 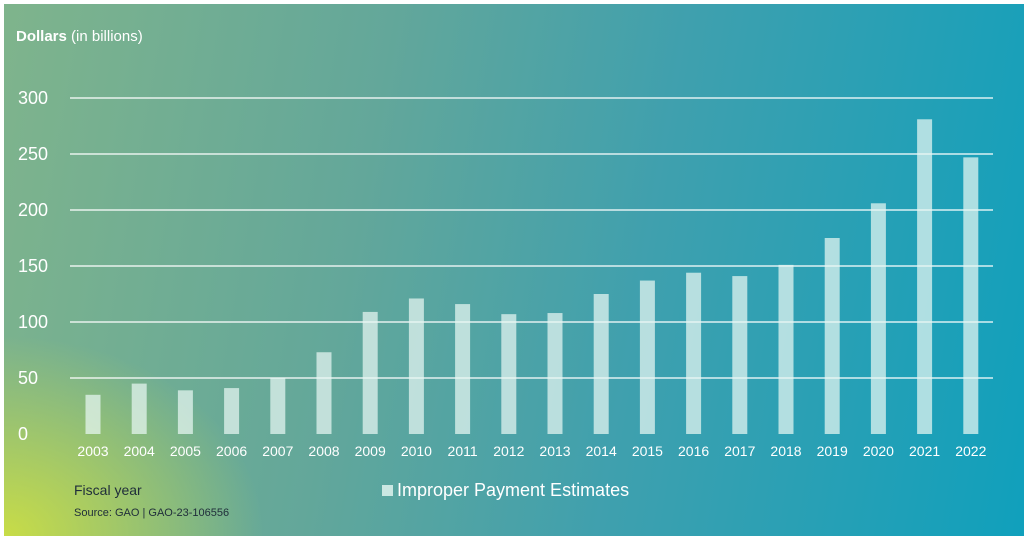 What do you see at coordinates (324, 393) in the screenshot?
I see `bar-2008` at bounding box center [324, 393].